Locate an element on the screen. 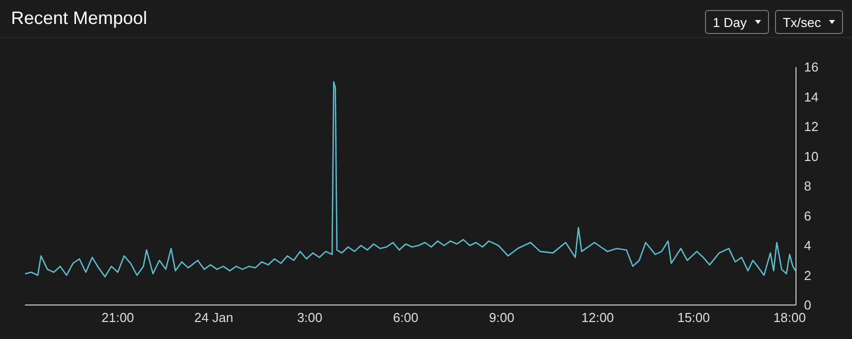 The image size is (852, 339). text: Tx/sec is located at coordinates (801, 22).